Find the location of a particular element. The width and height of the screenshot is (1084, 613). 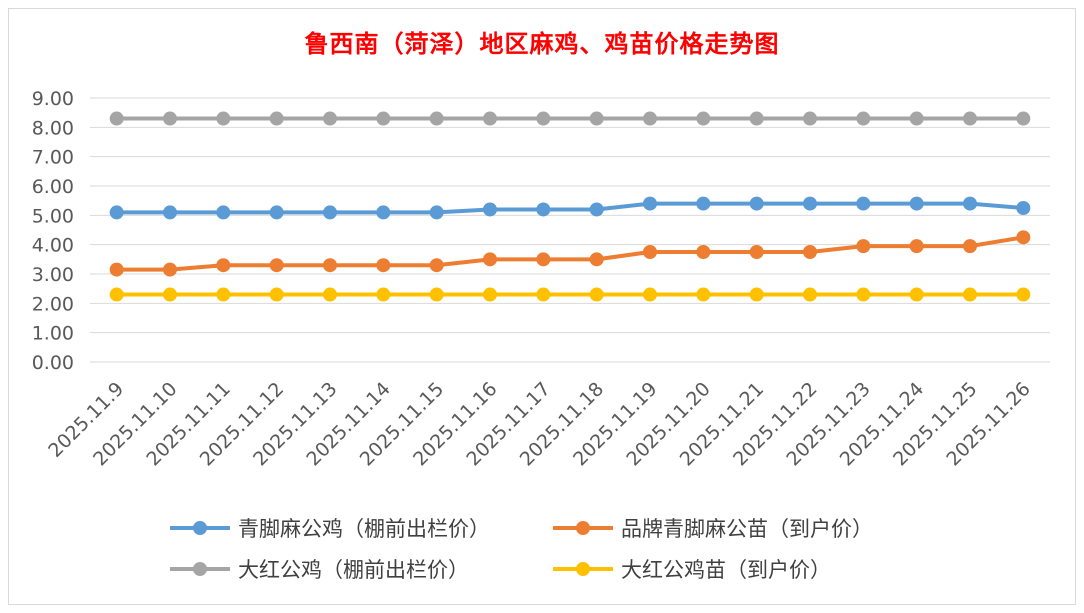

y-tick-label: 0.00 is located at coordinates (53, 363).